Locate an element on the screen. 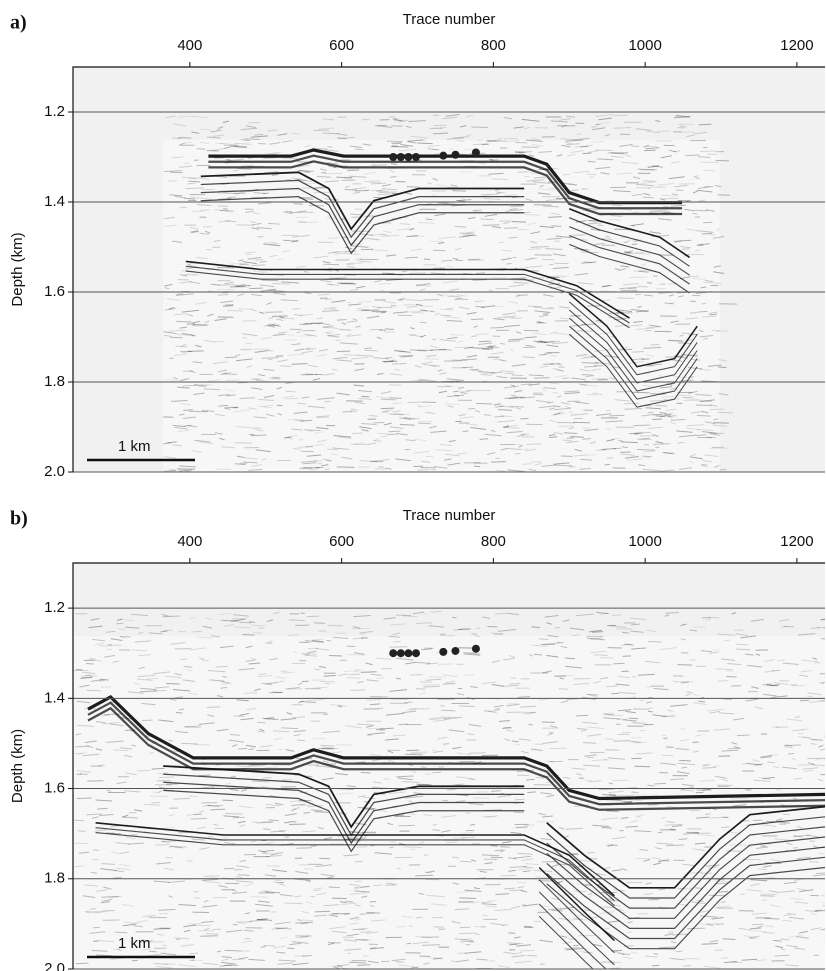  y-tick-label: 1.6 is located at coordinates (54, 788).